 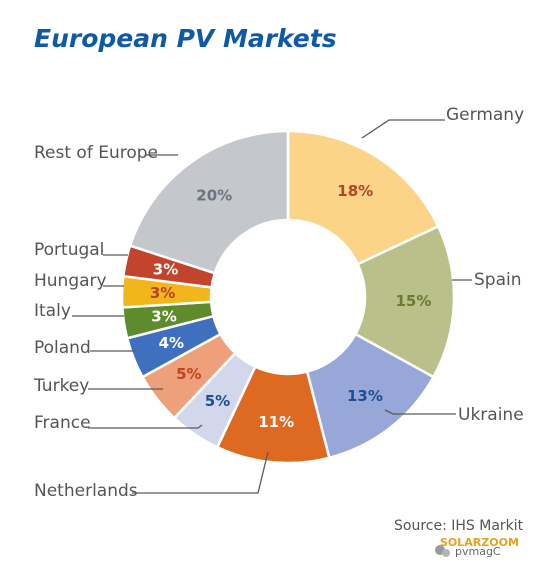 I want to click on wechat-icon, so click(x=442, y=551).